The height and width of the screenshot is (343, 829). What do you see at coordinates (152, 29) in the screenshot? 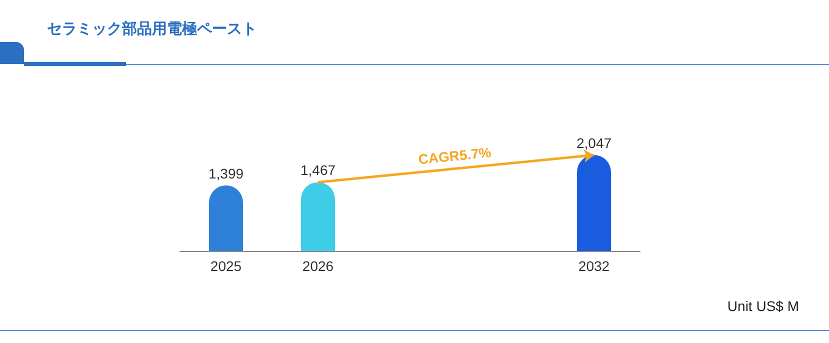
I see `chart-title: セラミック部品用電極ペースト` at bounding box center [152, 29].